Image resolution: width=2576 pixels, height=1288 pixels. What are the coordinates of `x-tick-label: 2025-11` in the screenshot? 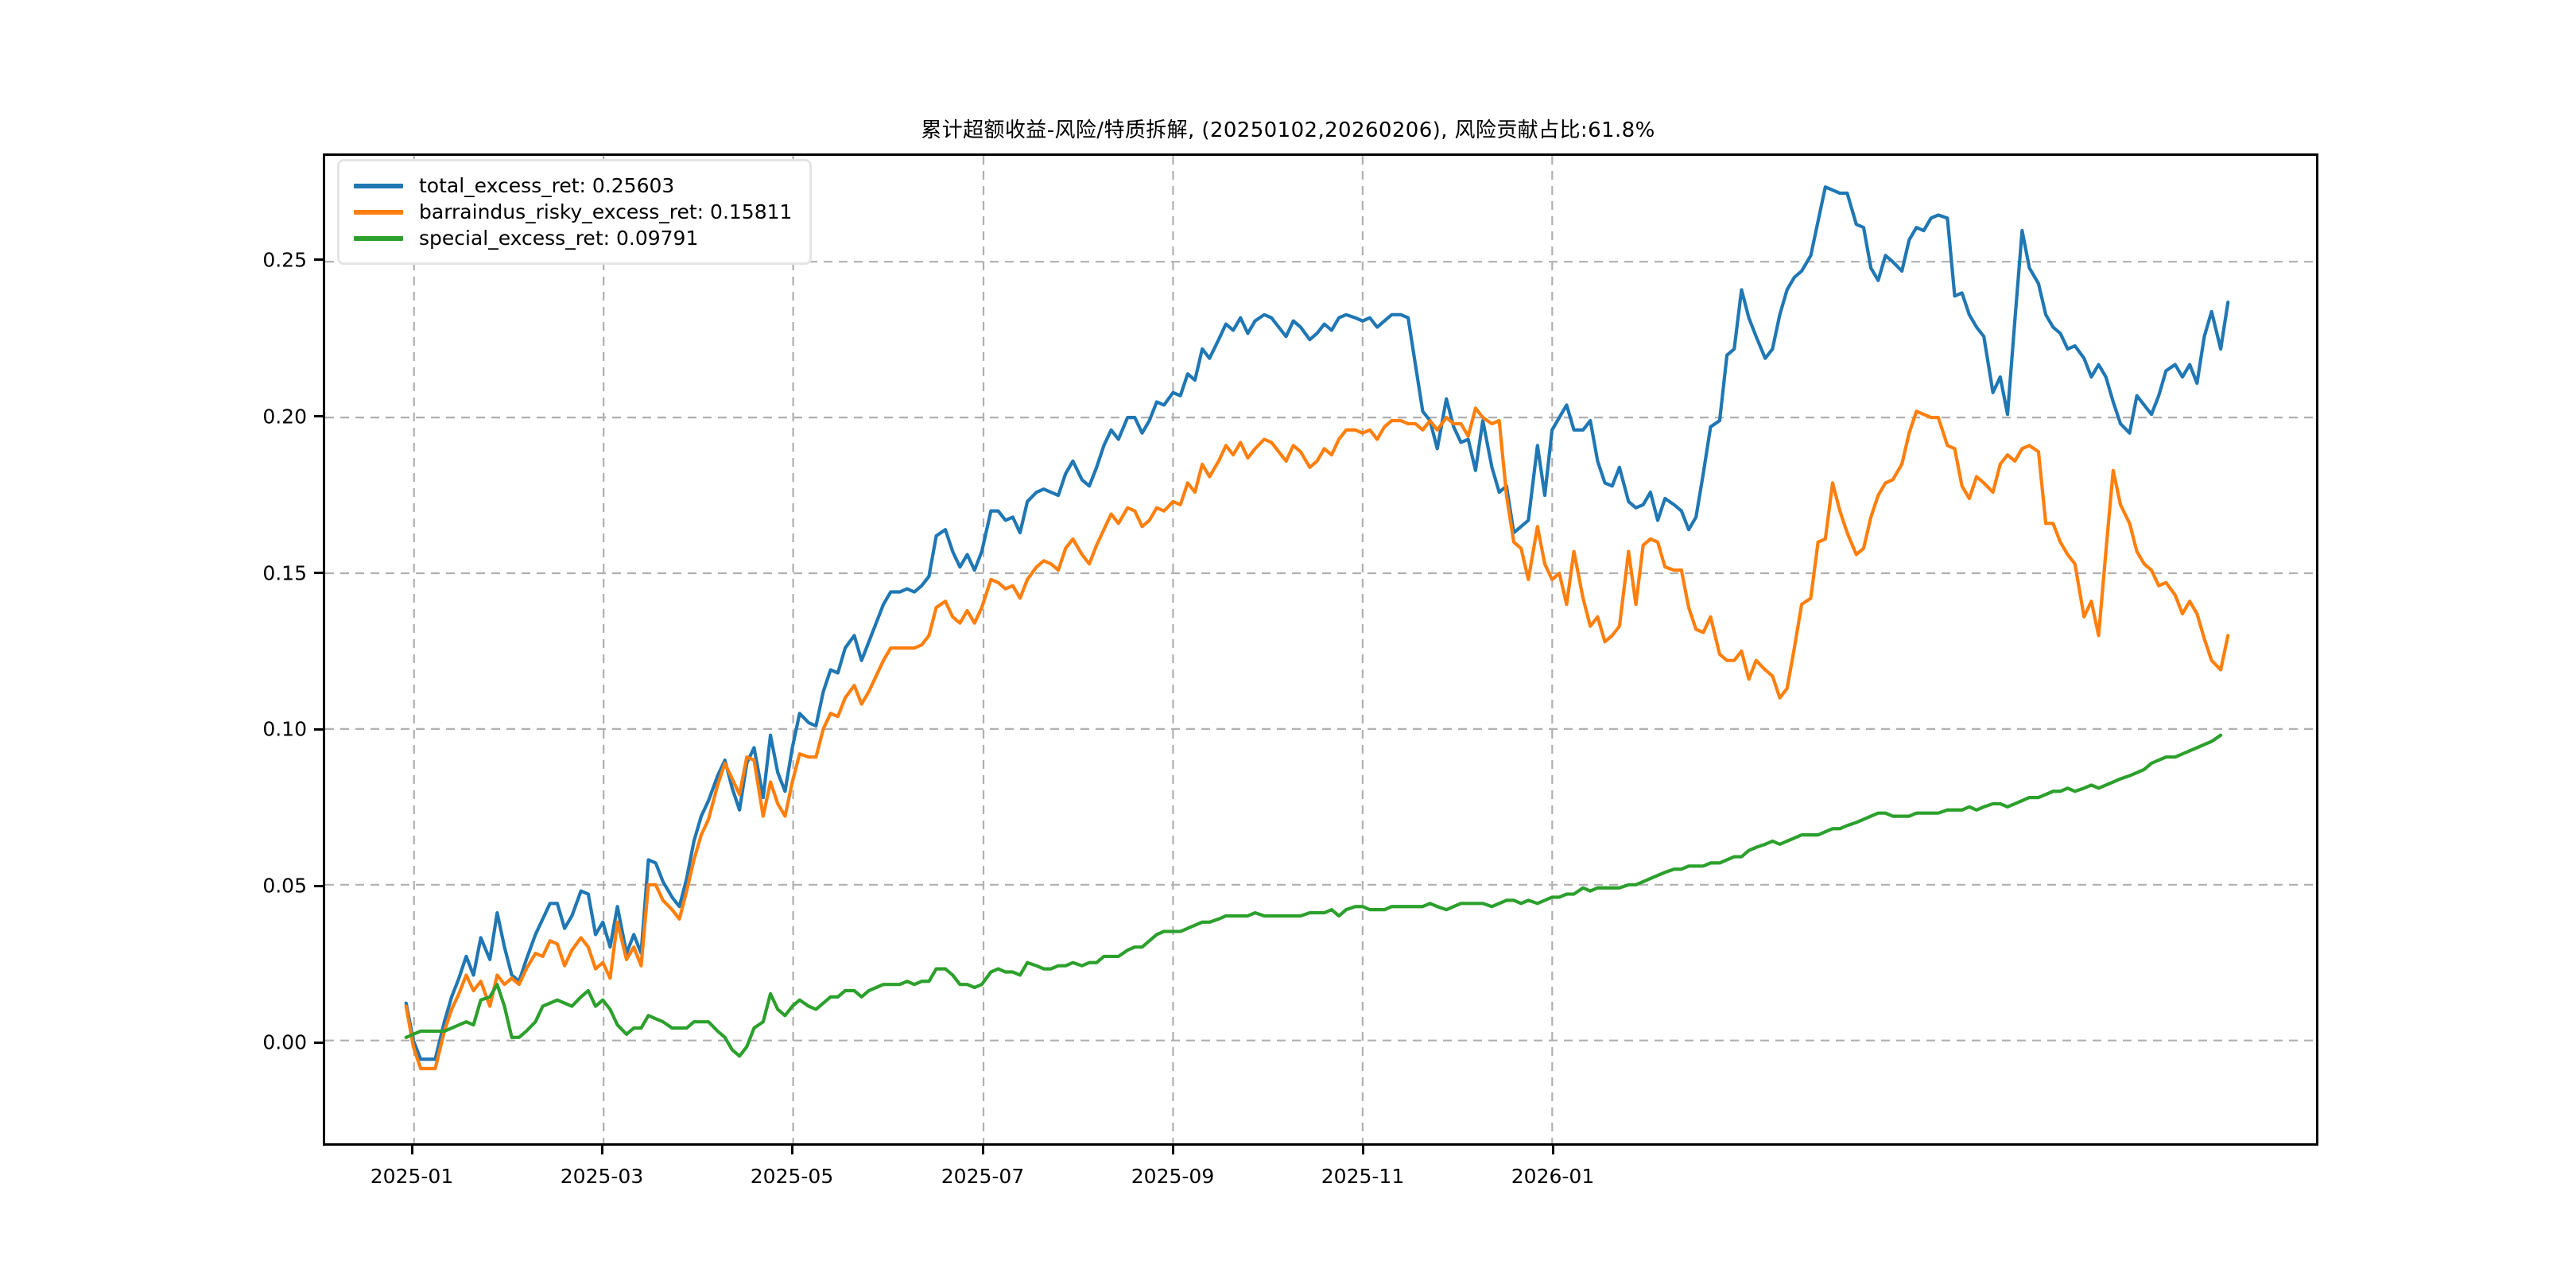 It's located at (1363, 1176).